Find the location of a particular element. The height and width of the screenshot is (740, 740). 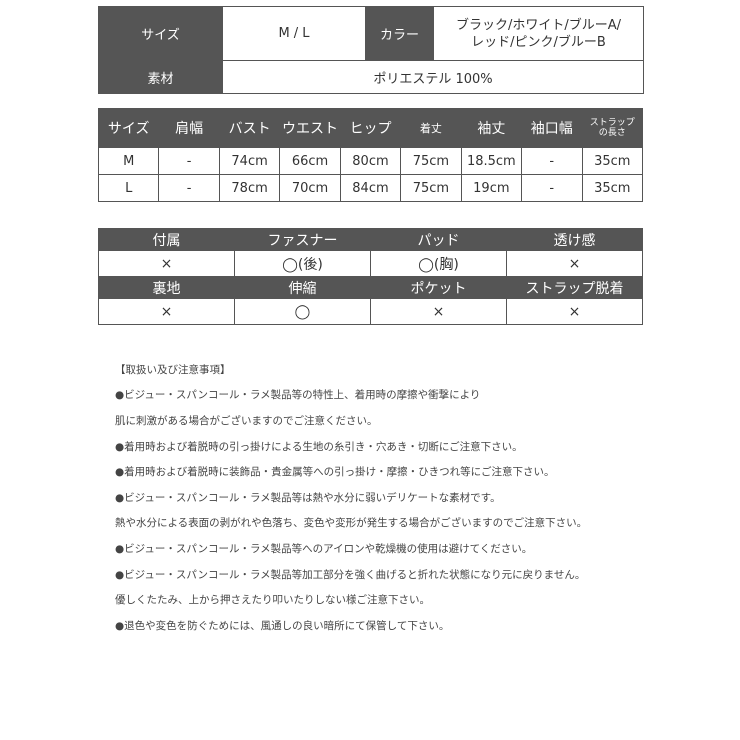

header-sleeve: 袖丈 is located at coordinates (491, 128).